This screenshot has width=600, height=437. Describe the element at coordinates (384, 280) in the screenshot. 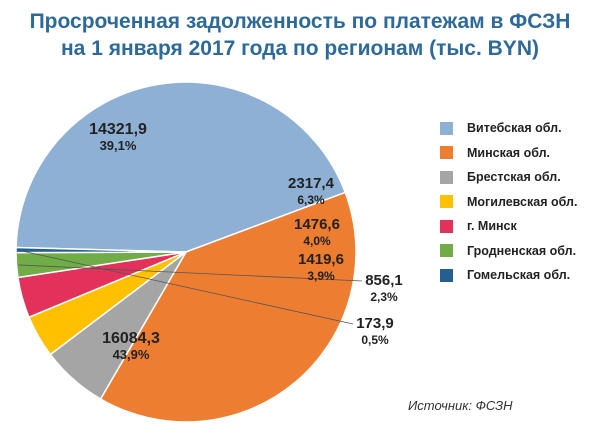

I see `slice-value-label: 856,1` at that location.